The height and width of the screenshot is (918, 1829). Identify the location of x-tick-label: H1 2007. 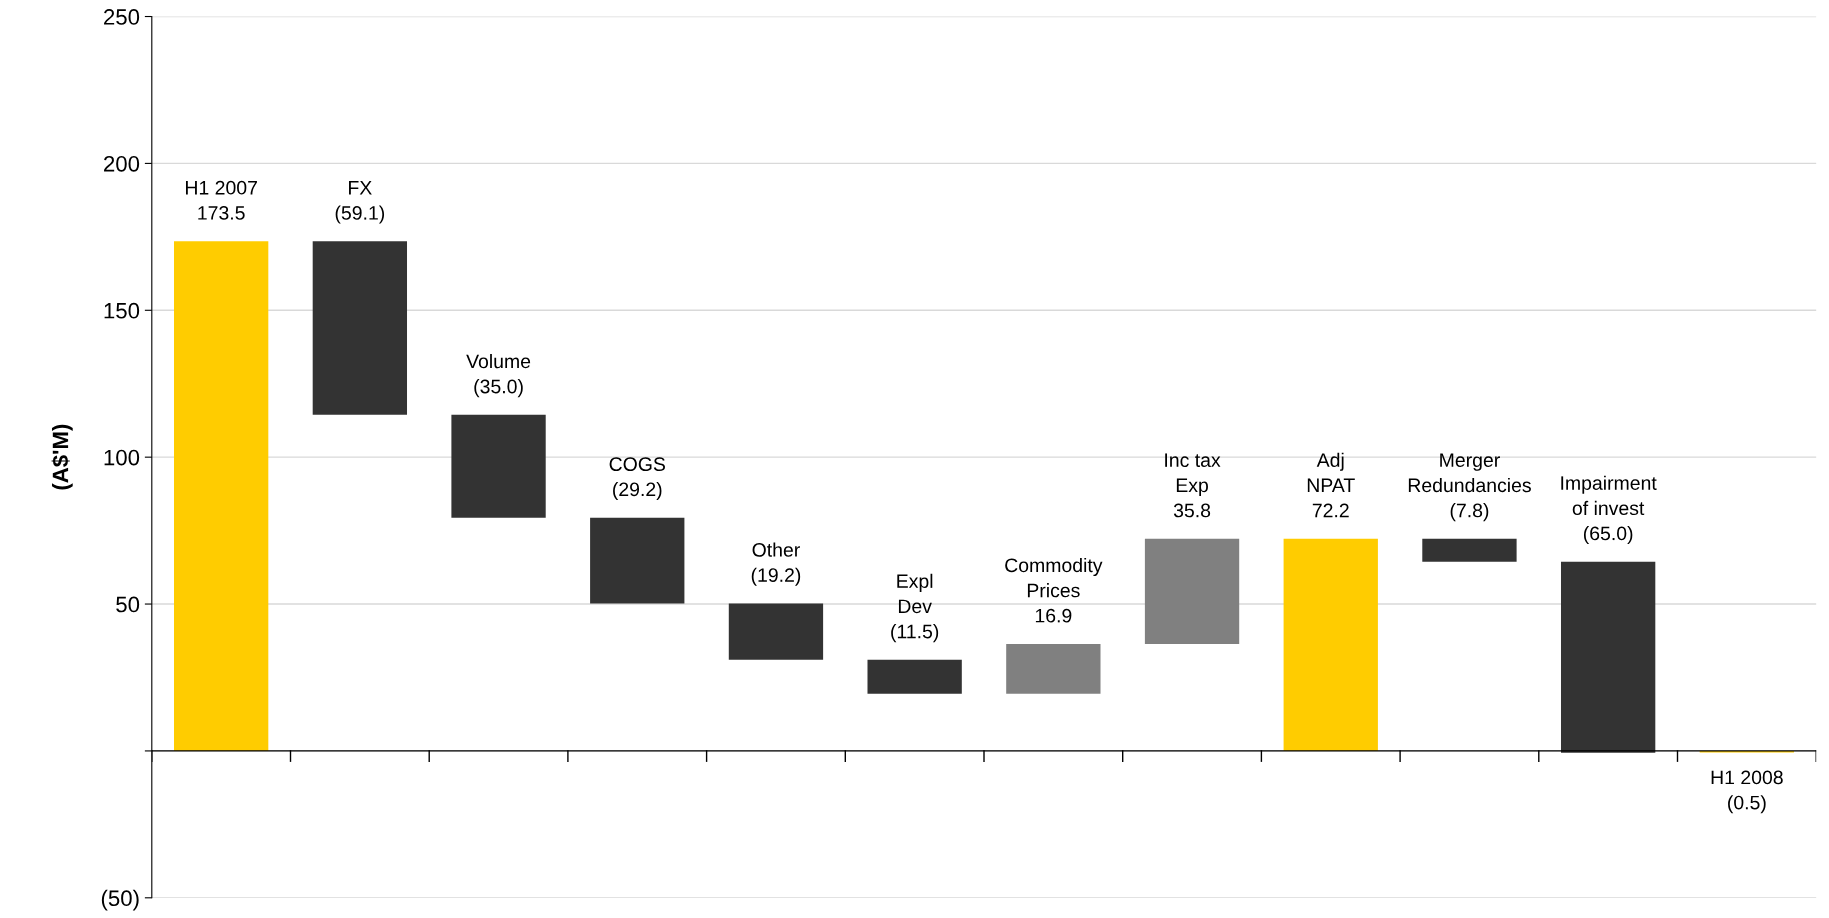
(221, 187).